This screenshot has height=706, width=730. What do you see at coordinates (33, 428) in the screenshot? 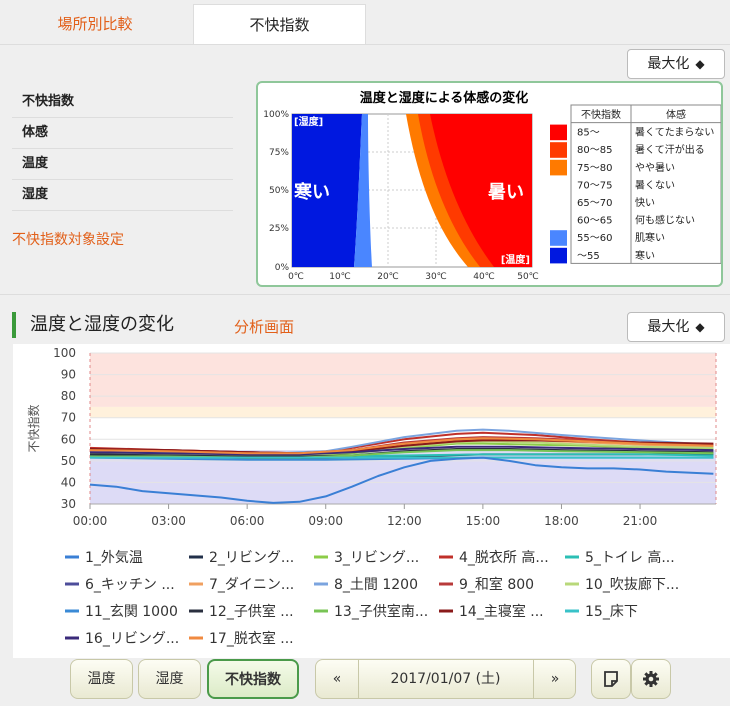
I see `y-axis-label: 不快指数` at bounding box center [33, 428].